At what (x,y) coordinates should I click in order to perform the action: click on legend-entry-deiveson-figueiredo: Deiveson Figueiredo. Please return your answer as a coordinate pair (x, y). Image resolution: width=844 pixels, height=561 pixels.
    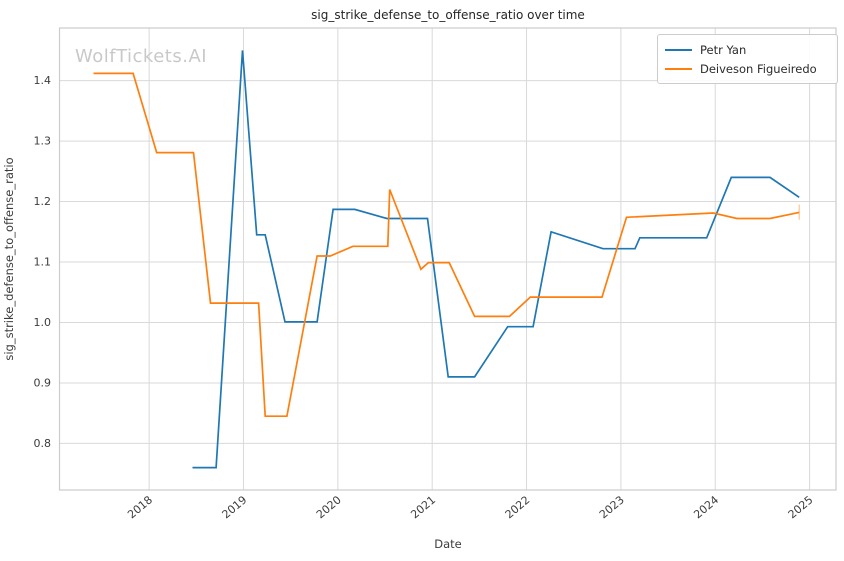
    Looking at the image, I should click on (747, 68).